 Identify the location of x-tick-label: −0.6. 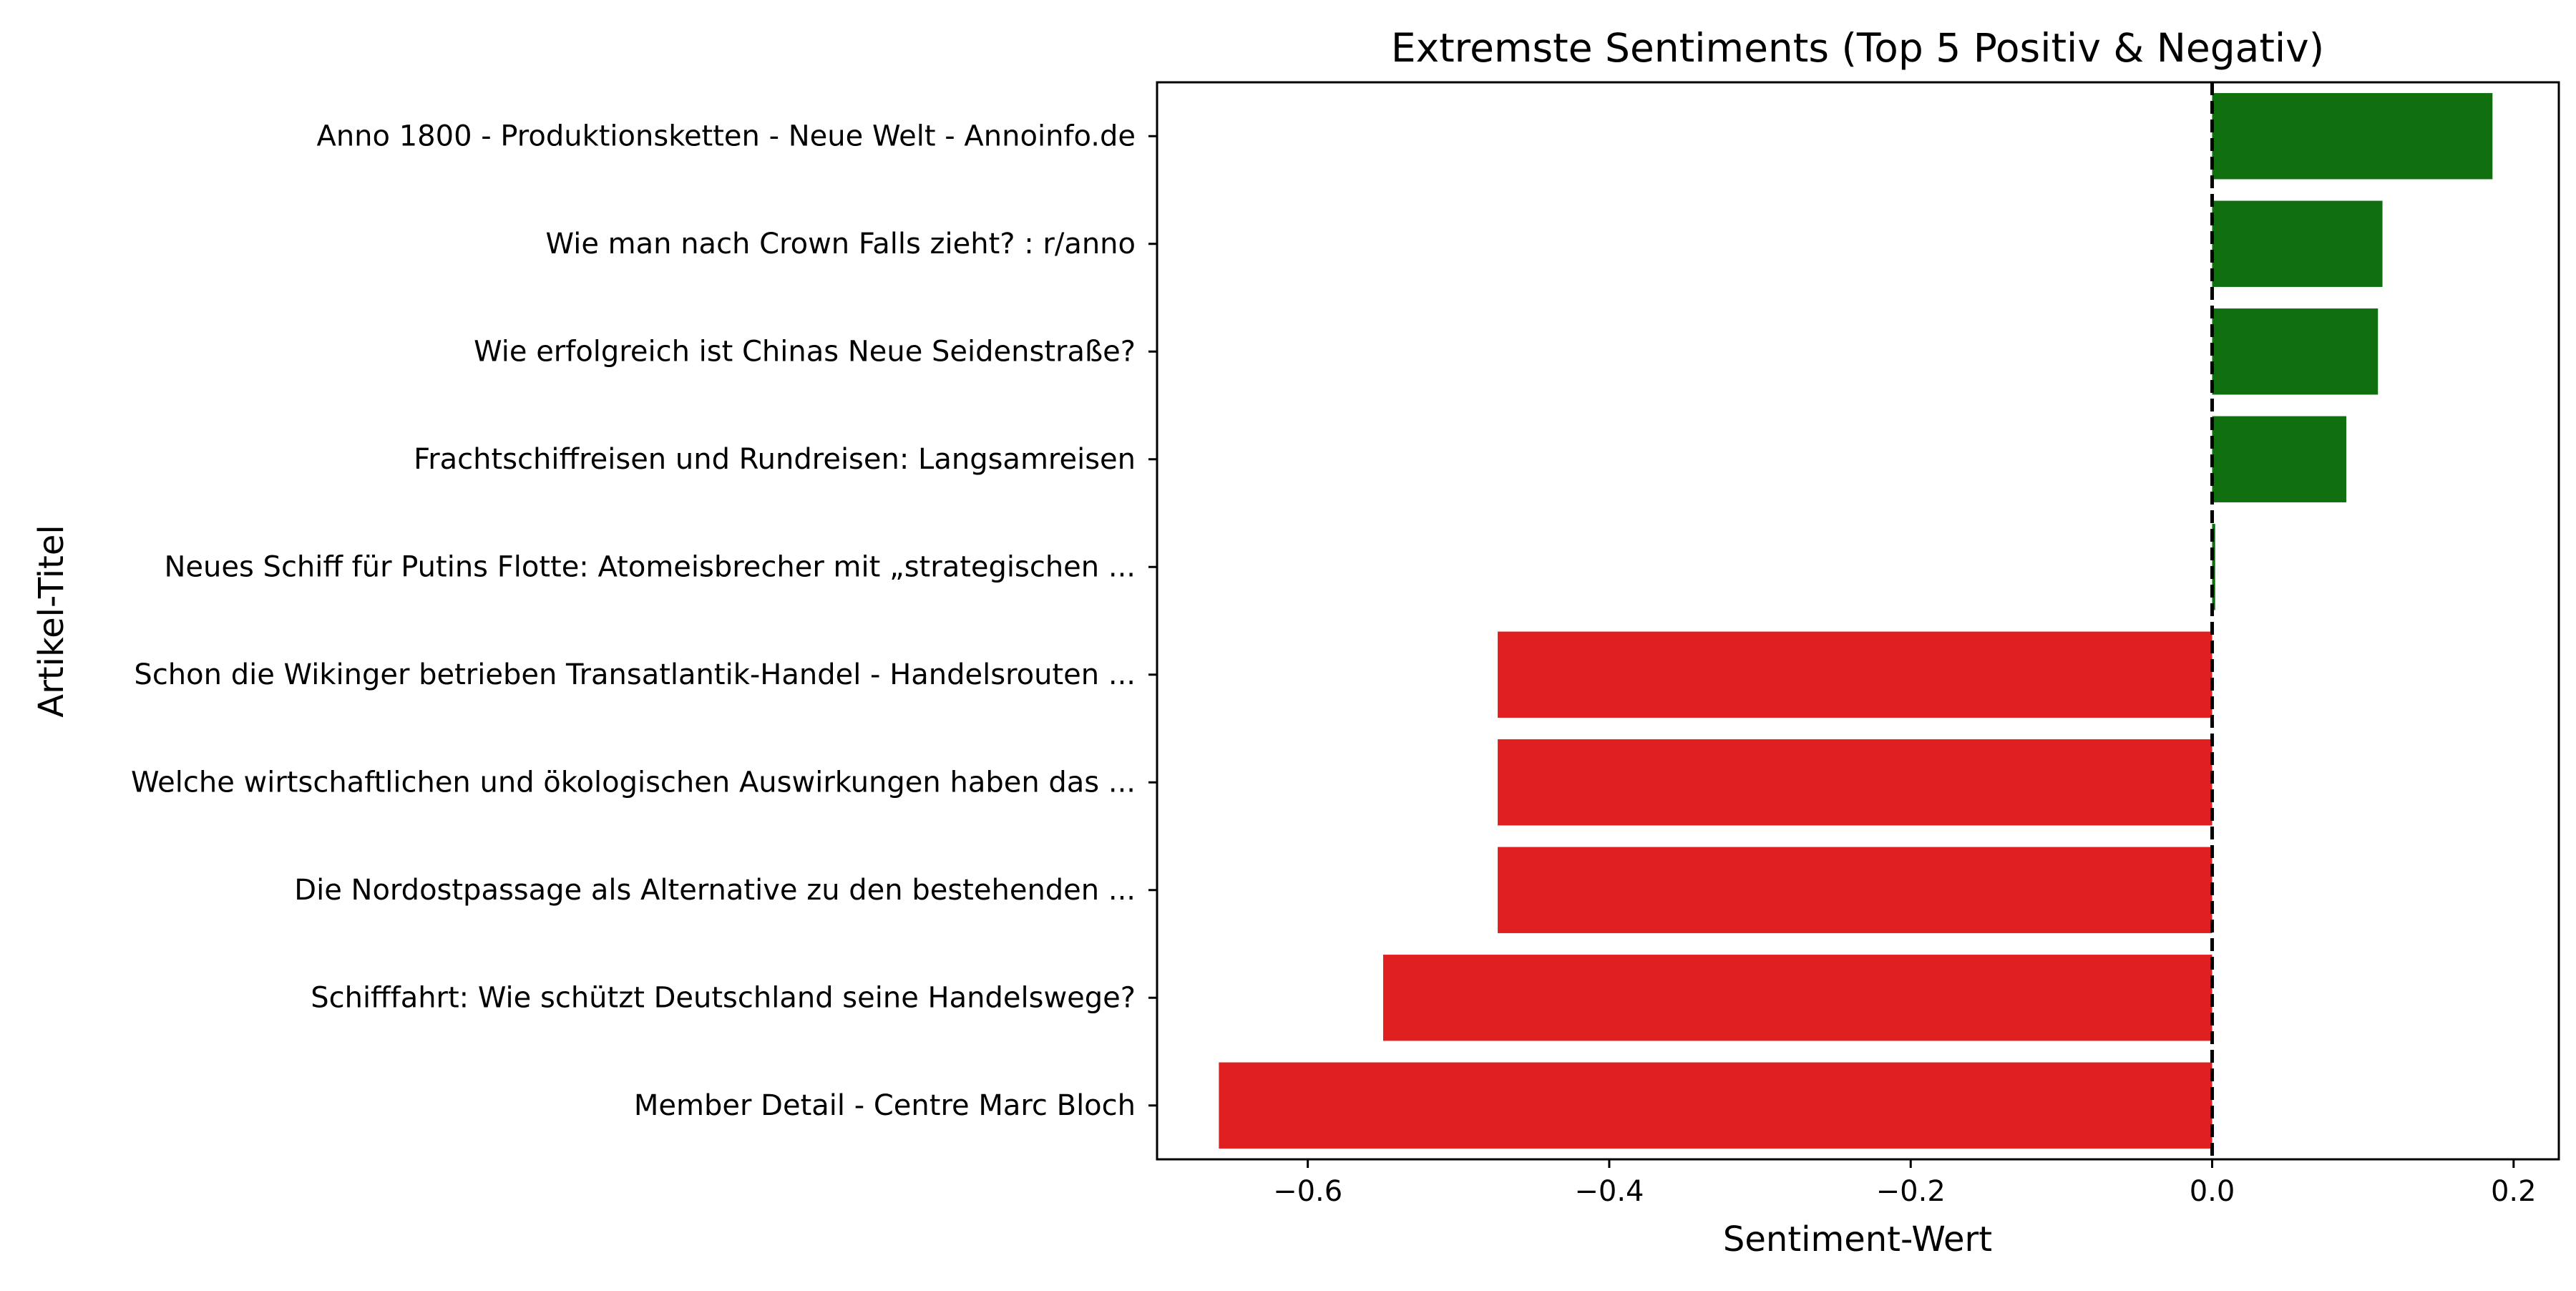
(1307, 1191).